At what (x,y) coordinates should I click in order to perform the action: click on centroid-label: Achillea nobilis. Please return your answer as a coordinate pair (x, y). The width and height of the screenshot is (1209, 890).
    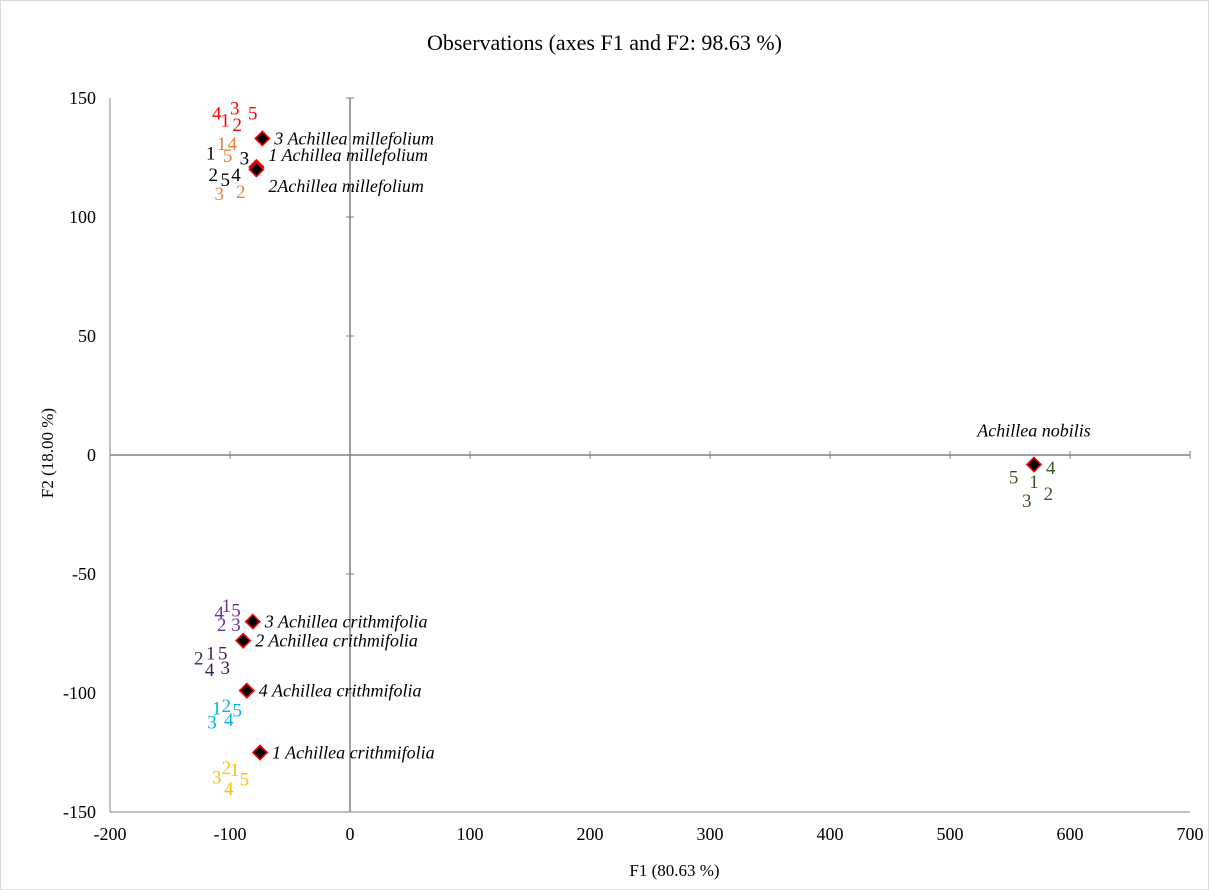
    Looking at the image, I should click on (1033, 431).